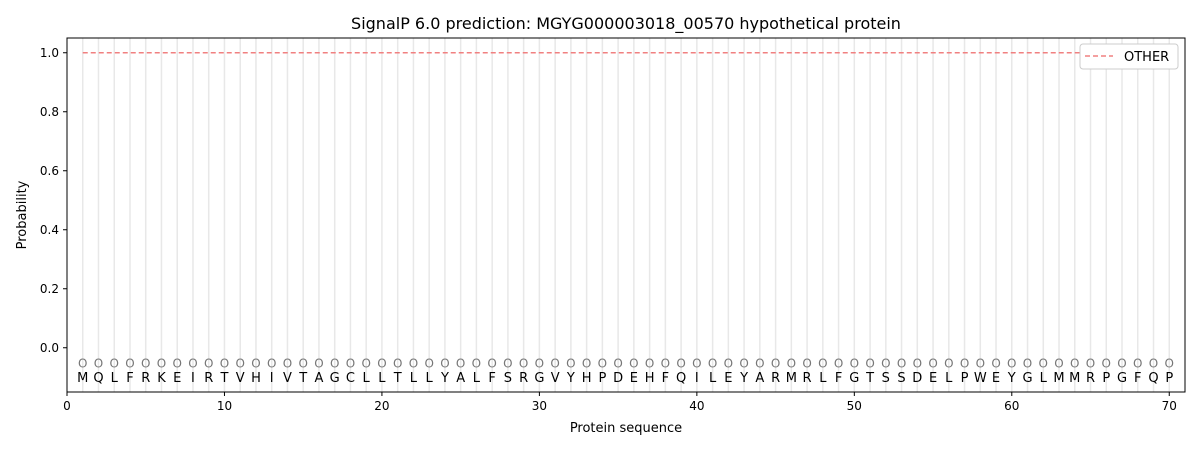  What do you see at coordinates (539, 406) in the screenshot?
I see `x-tick-label: 30` at bounding box center [539, 406].